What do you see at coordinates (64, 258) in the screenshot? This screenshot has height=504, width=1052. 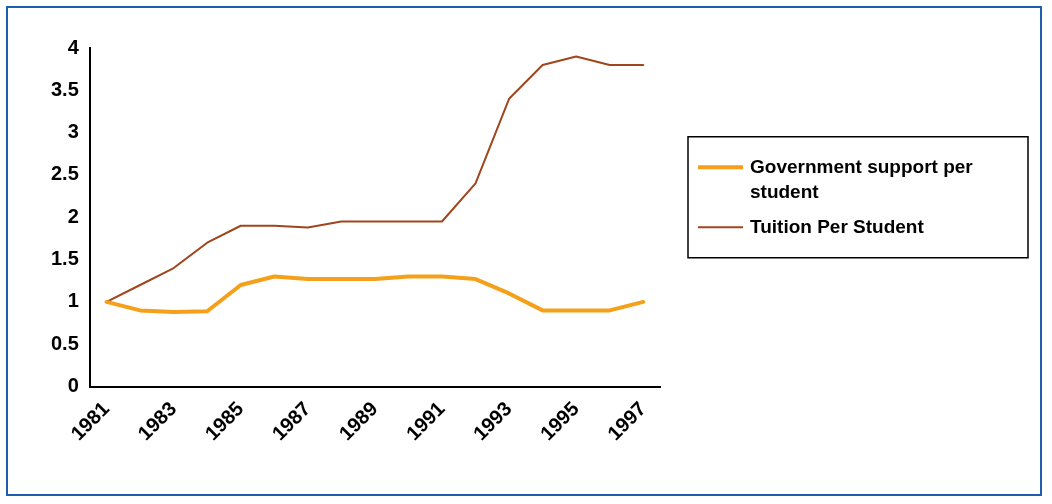 I see `y-tick-label: 1.5` at bounding box center [64, 258].